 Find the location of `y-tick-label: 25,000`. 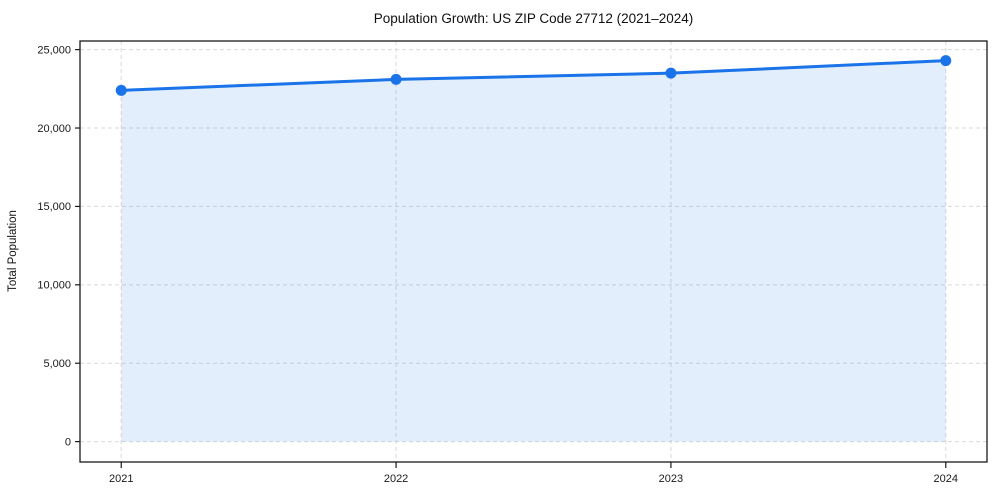

y-tick-label: 25,000 is located at coordinates (54, 50).